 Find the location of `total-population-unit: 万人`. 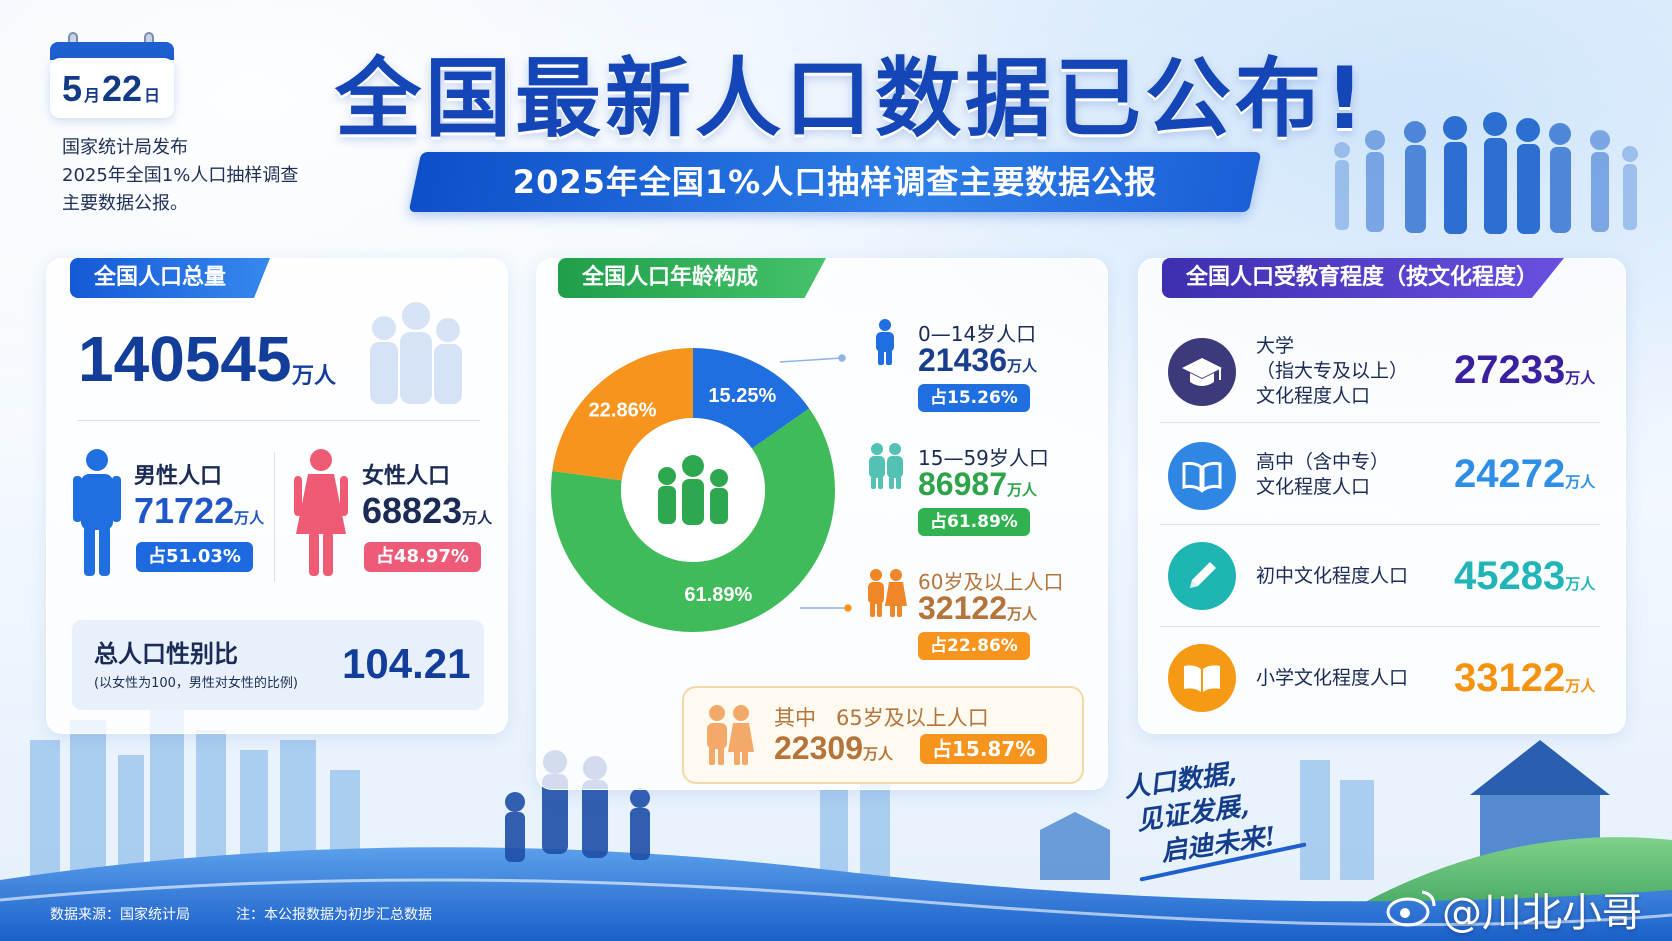

total-population-unit: 万人 is located at coordinates (314, 376).